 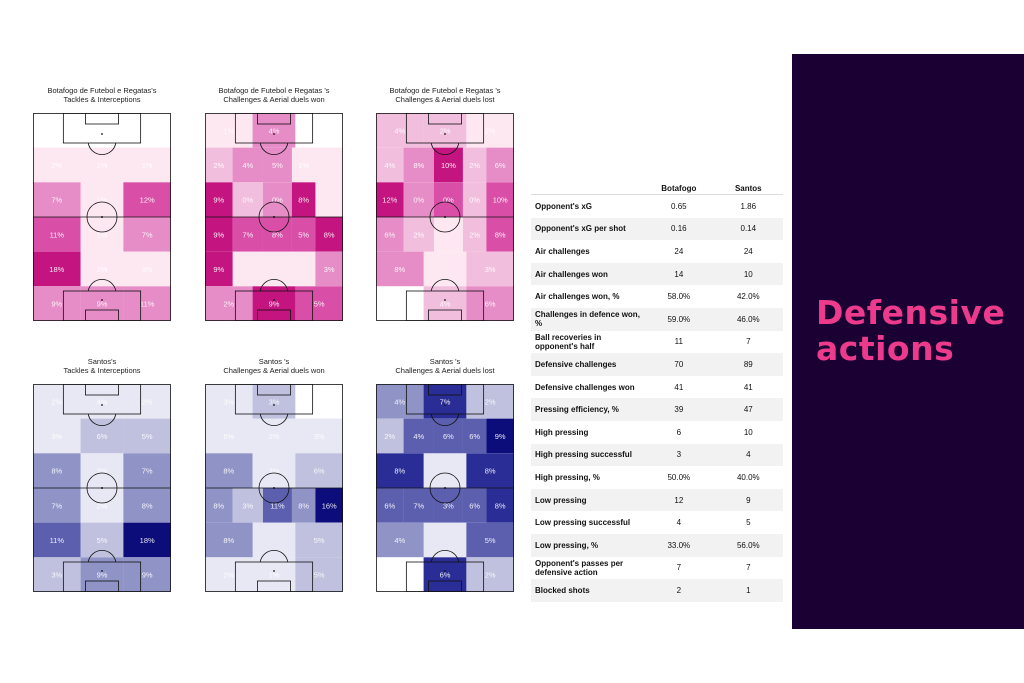 What do you see at coordinates (588, 188) in the screenshot?
I see `table-header-label` at bounding box center [588, 188].